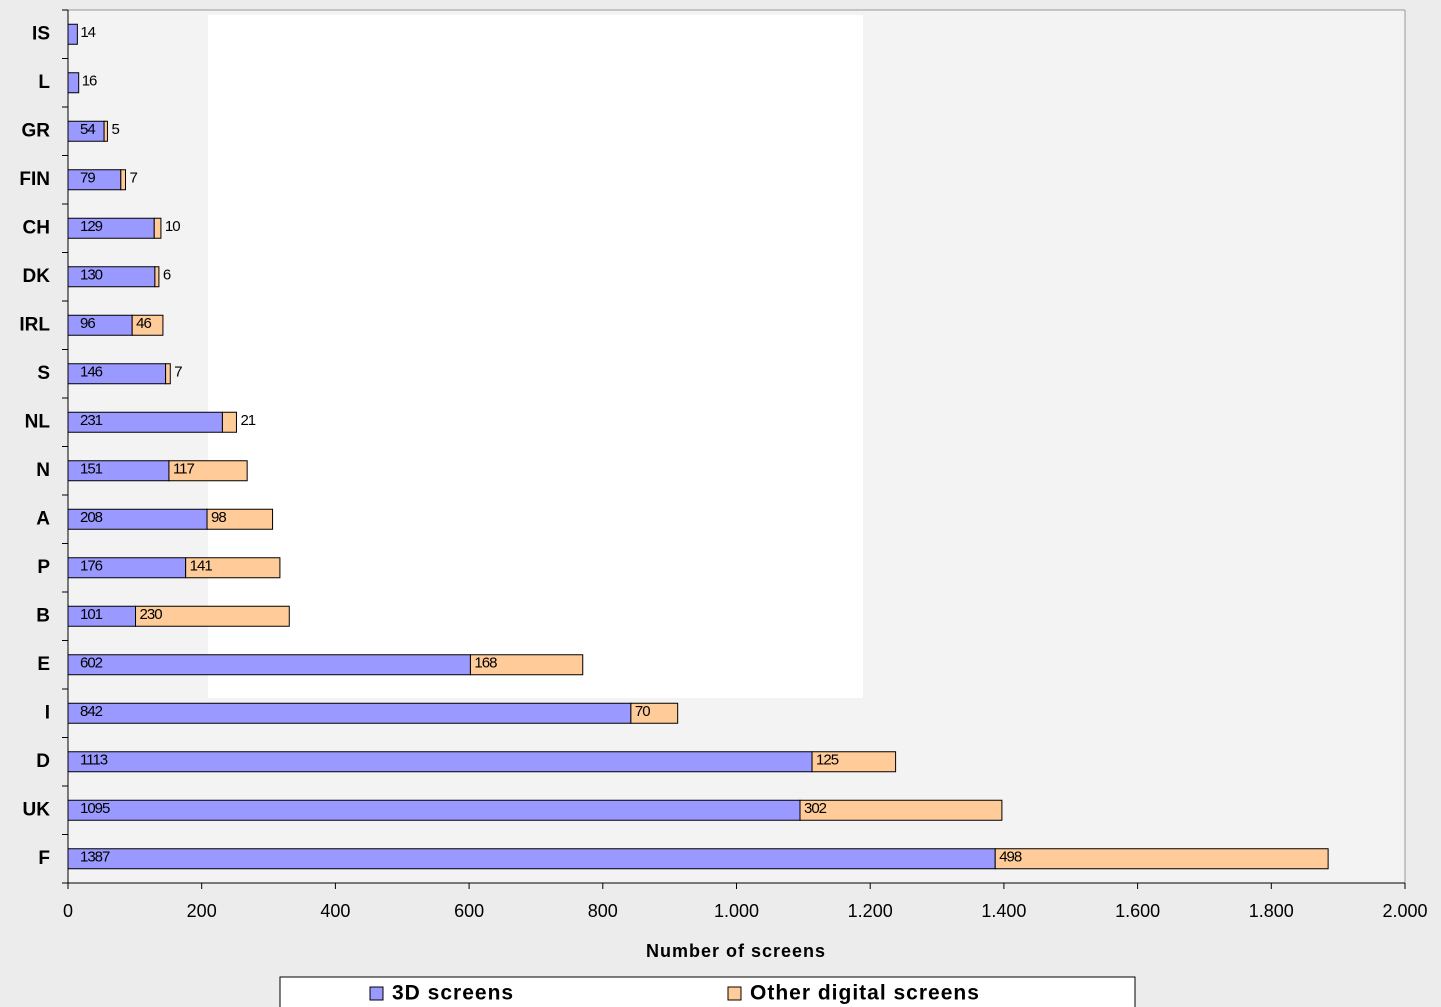 The width and height of the screenshot is (1441, 1007). Describe the element at coordinates (34, 324) in the screenshot. I see `y-tick-label: IRL` at that location.